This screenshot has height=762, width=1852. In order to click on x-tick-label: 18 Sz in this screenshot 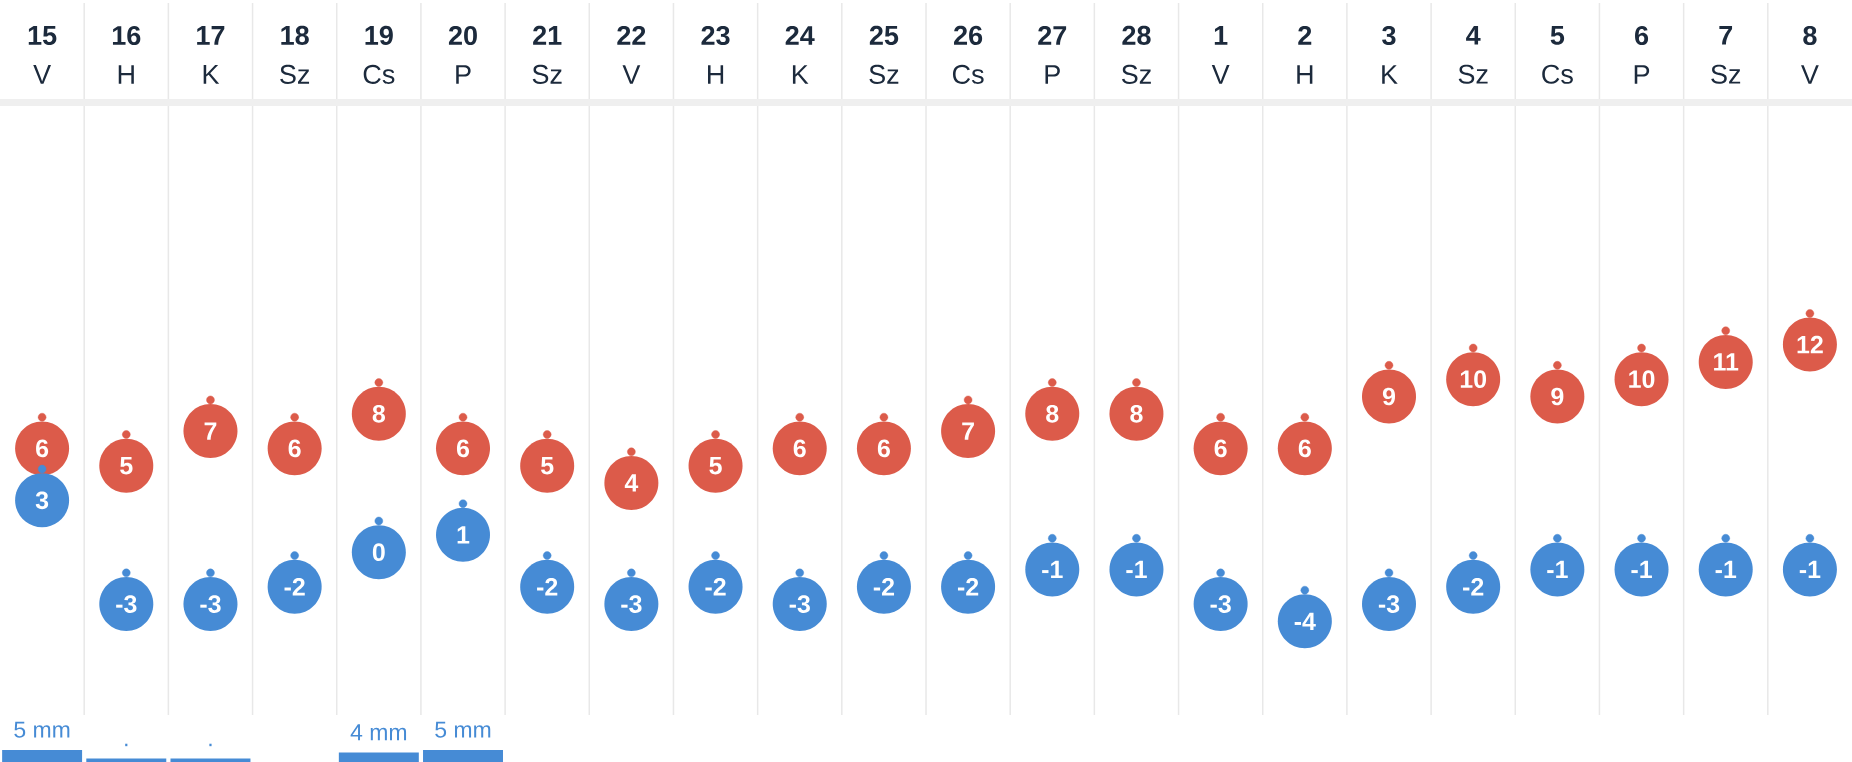, I will do `click(295, 54)`.